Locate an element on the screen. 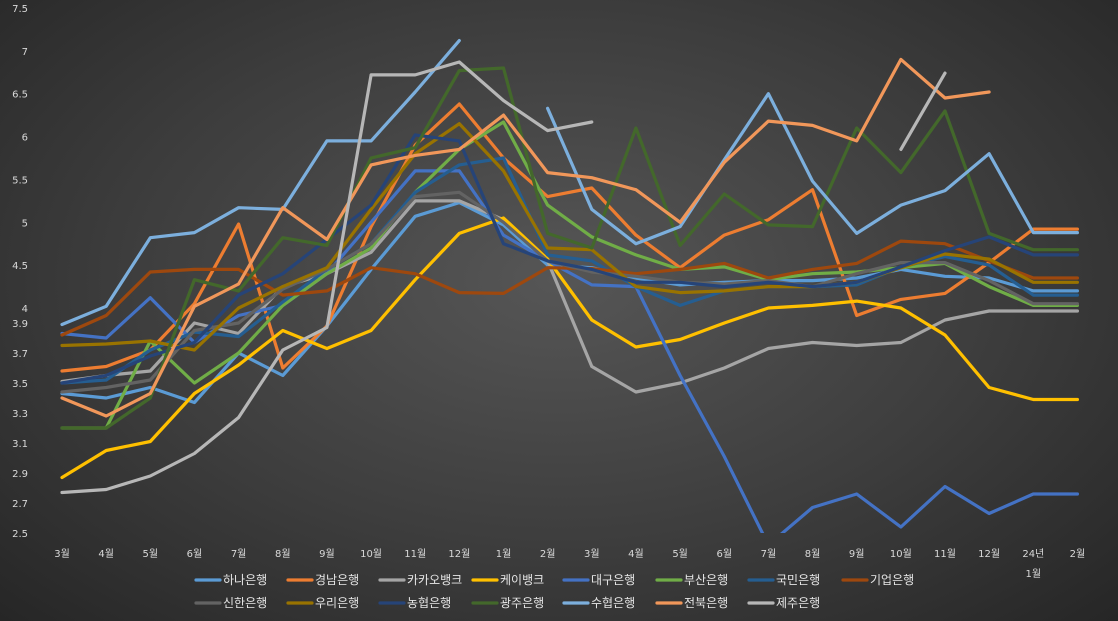 The image size is (1118, 621). legend-label: 경남은행 is located at coordinates (337, 579).